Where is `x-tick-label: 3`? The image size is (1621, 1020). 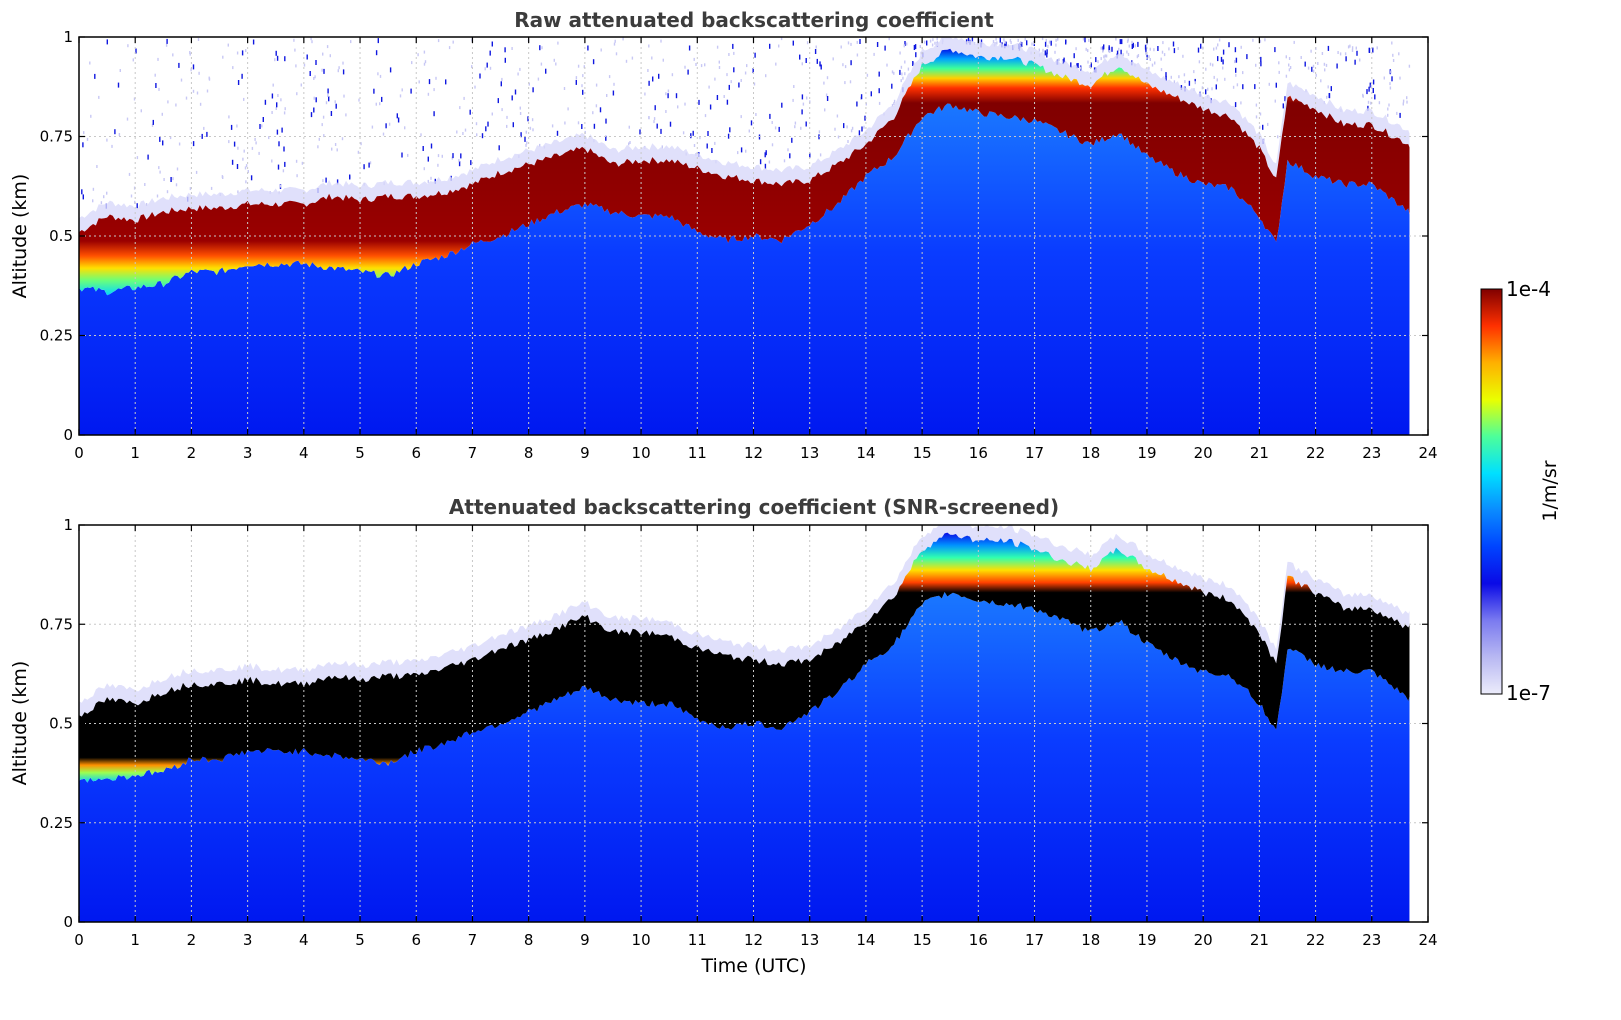
x-tick-label: 3 is located at coordinates (248, 453).